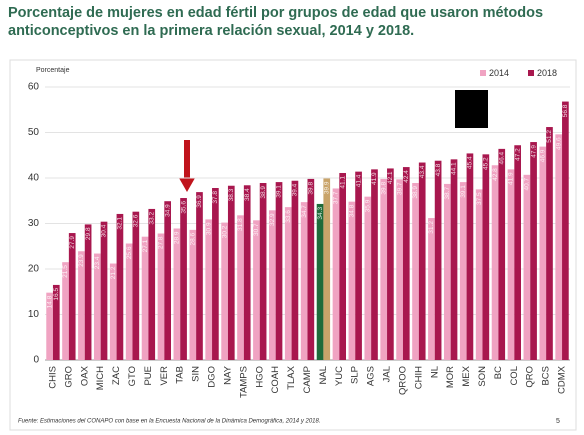 The image size is (584, 435). What do you see at coordinates (558, 143) in the screenshot?
I see `value-label: 49.6` at bounding box center [558, 143].